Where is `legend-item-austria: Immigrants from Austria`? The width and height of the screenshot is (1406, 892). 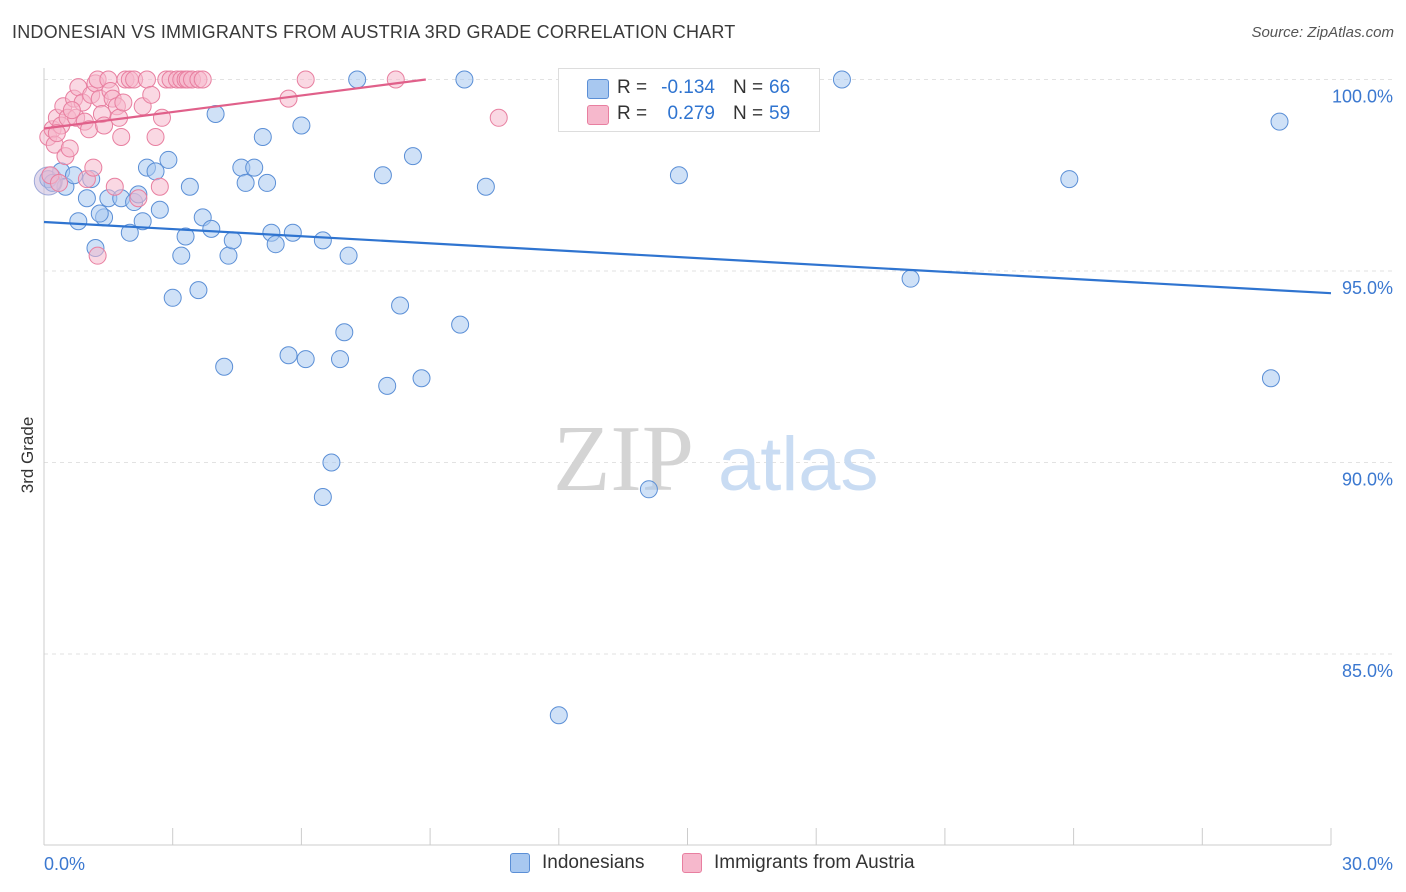 legend-item-austria: Immigrants from Austria is located at coordinates (798, 863).